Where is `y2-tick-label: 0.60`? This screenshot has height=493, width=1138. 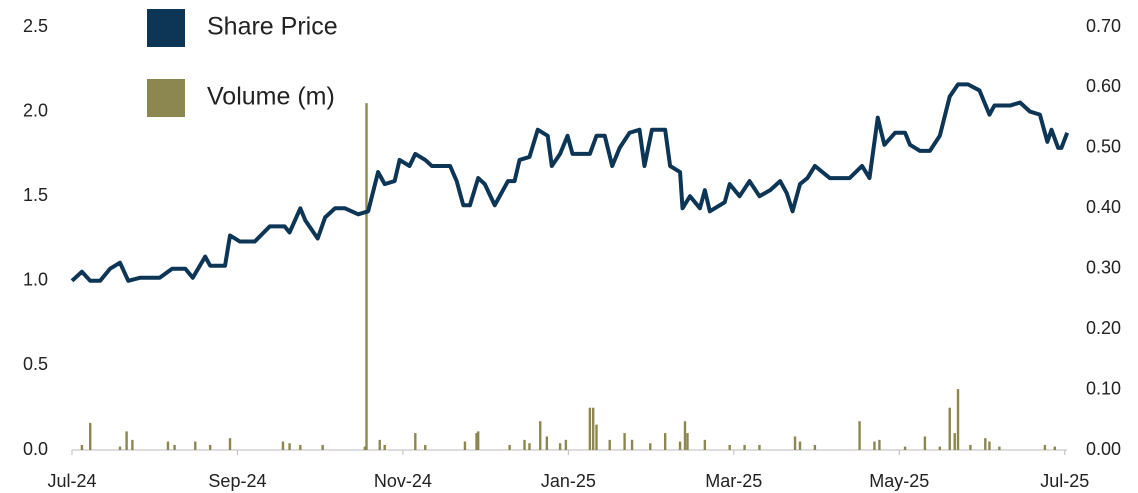
y2-tick-label: 0.60 is located at coordinates (1103, 86).